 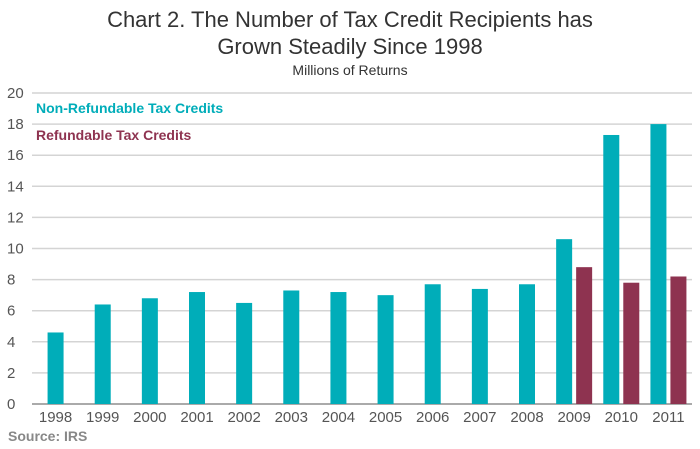 I want to click on x-tick-label: 2002, so click(x=243, y=417).